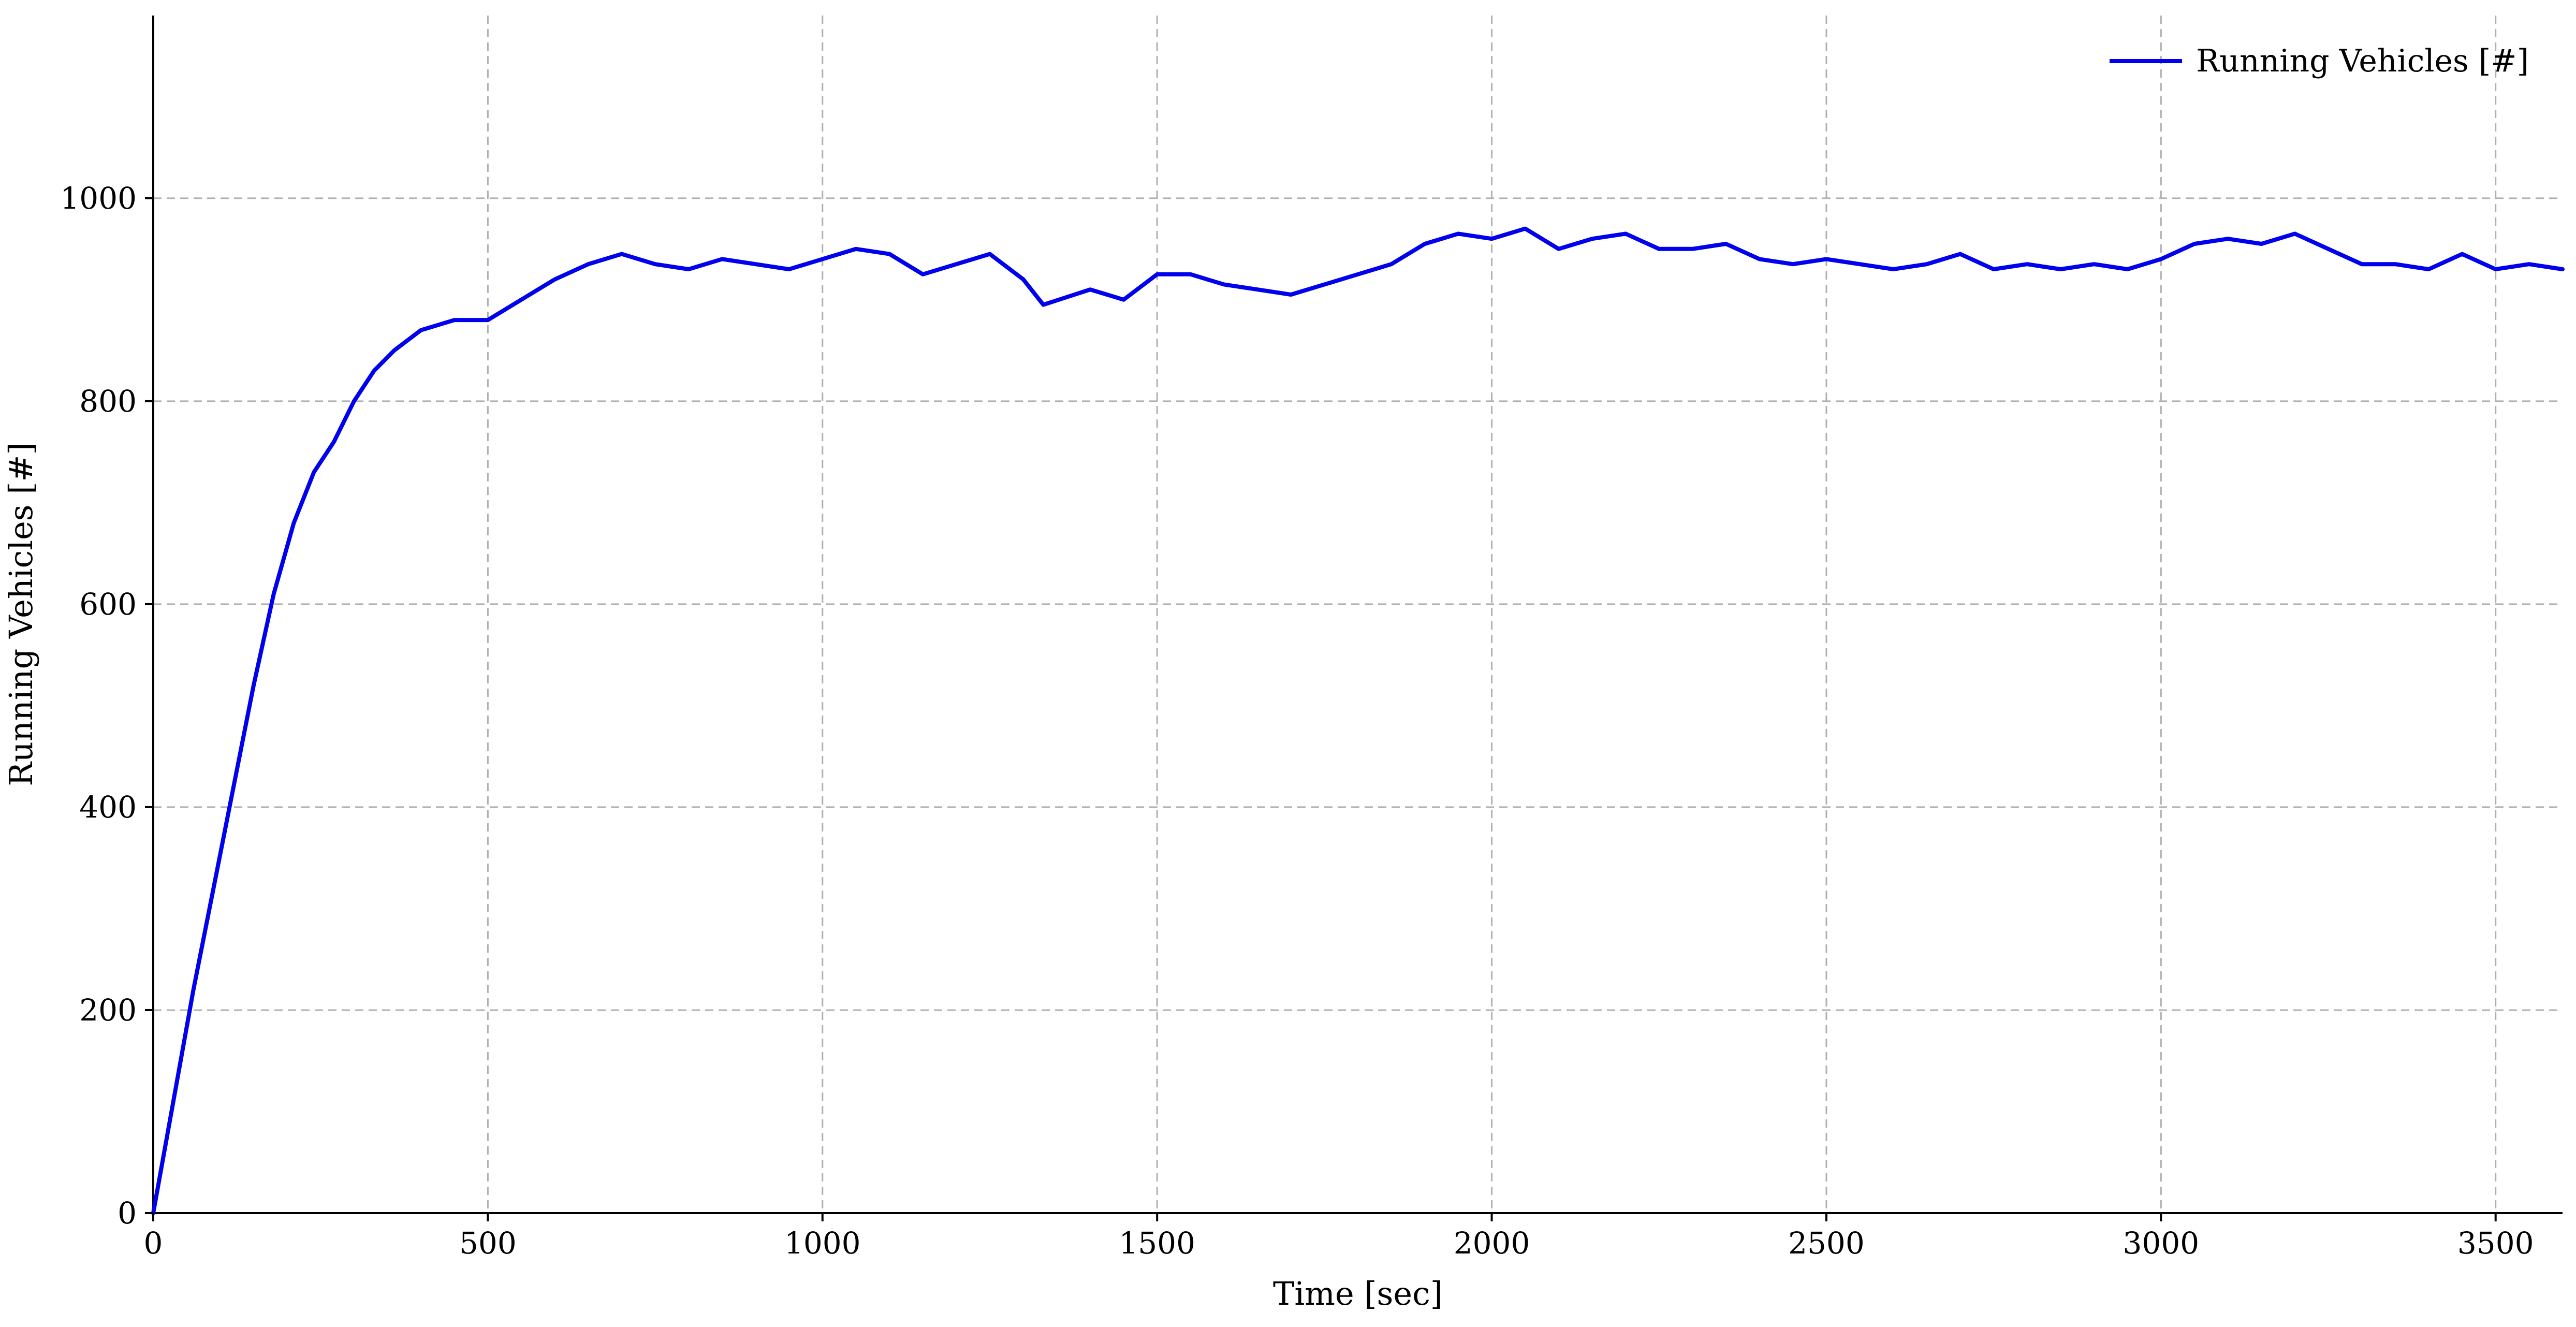  Describe the element at coordinates (153, 1243) in the screenshot. I see `x-tick-label-0: 0` at that location.